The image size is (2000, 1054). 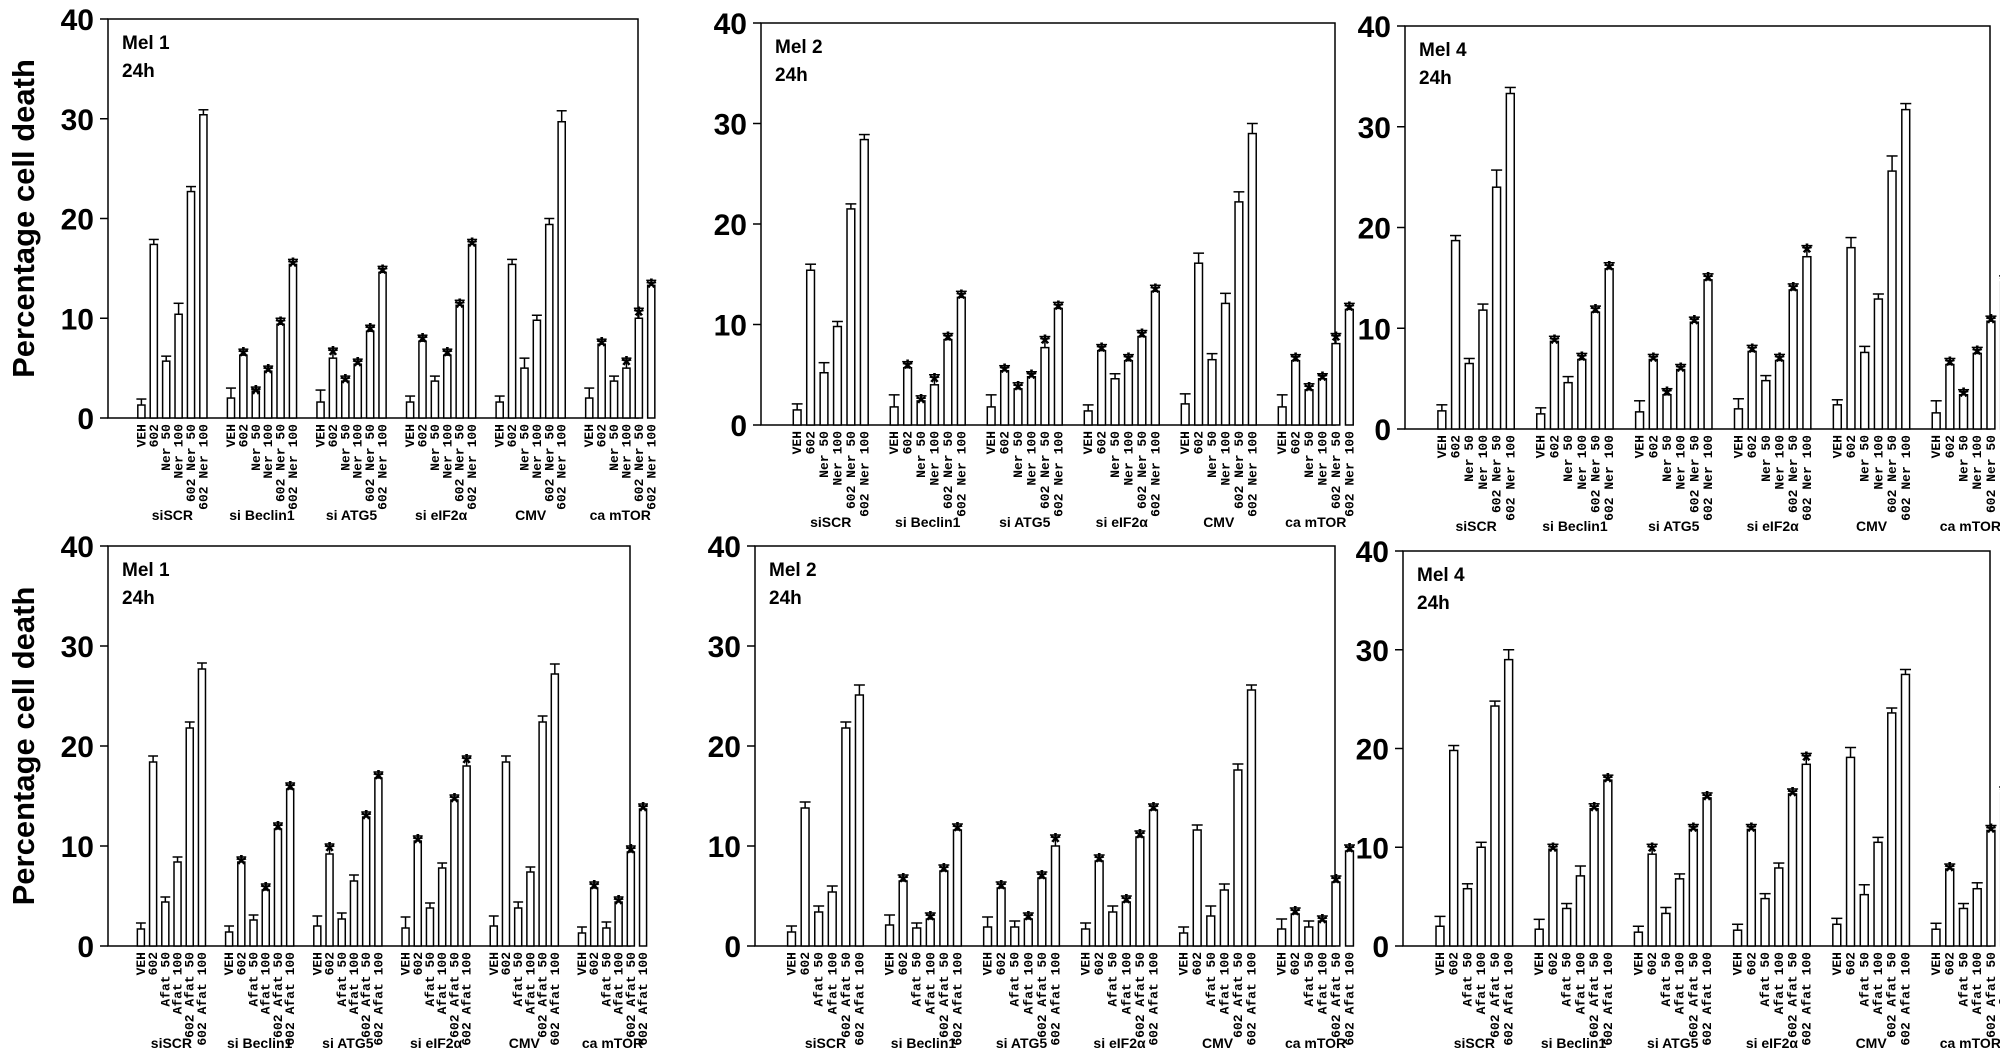 What do you see at coordinates (85, 419) in the screenshot?
I see `y-tick-label: 0` at bounding box center [85, 419].